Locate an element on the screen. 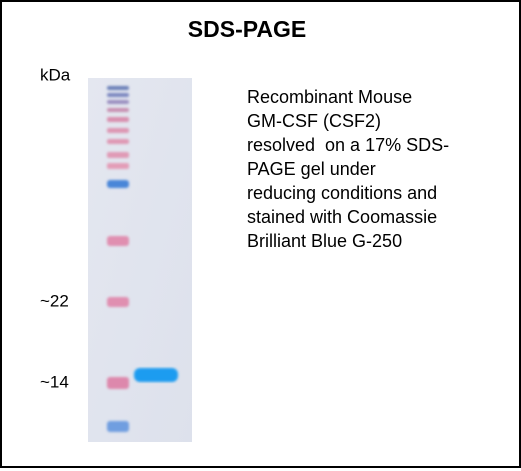 Image resolution: width=521 pixels, height=471 pixels. marker-label: ~14 is located at coordinates (54, 381).